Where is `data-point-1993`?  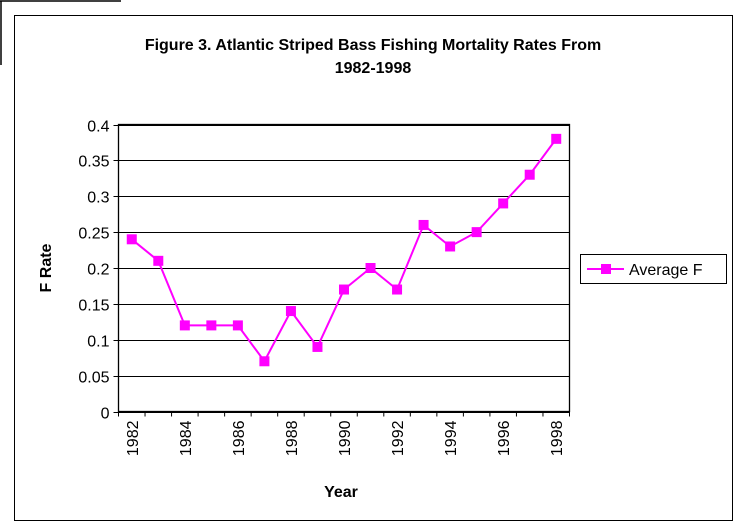 data-point-1993 is located at coordinates (423, 224).